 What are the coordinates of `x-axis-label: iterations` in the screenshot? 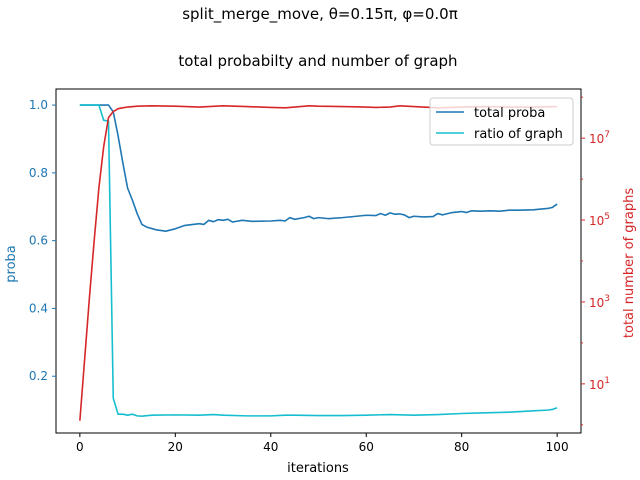 It's located at (318, 468).